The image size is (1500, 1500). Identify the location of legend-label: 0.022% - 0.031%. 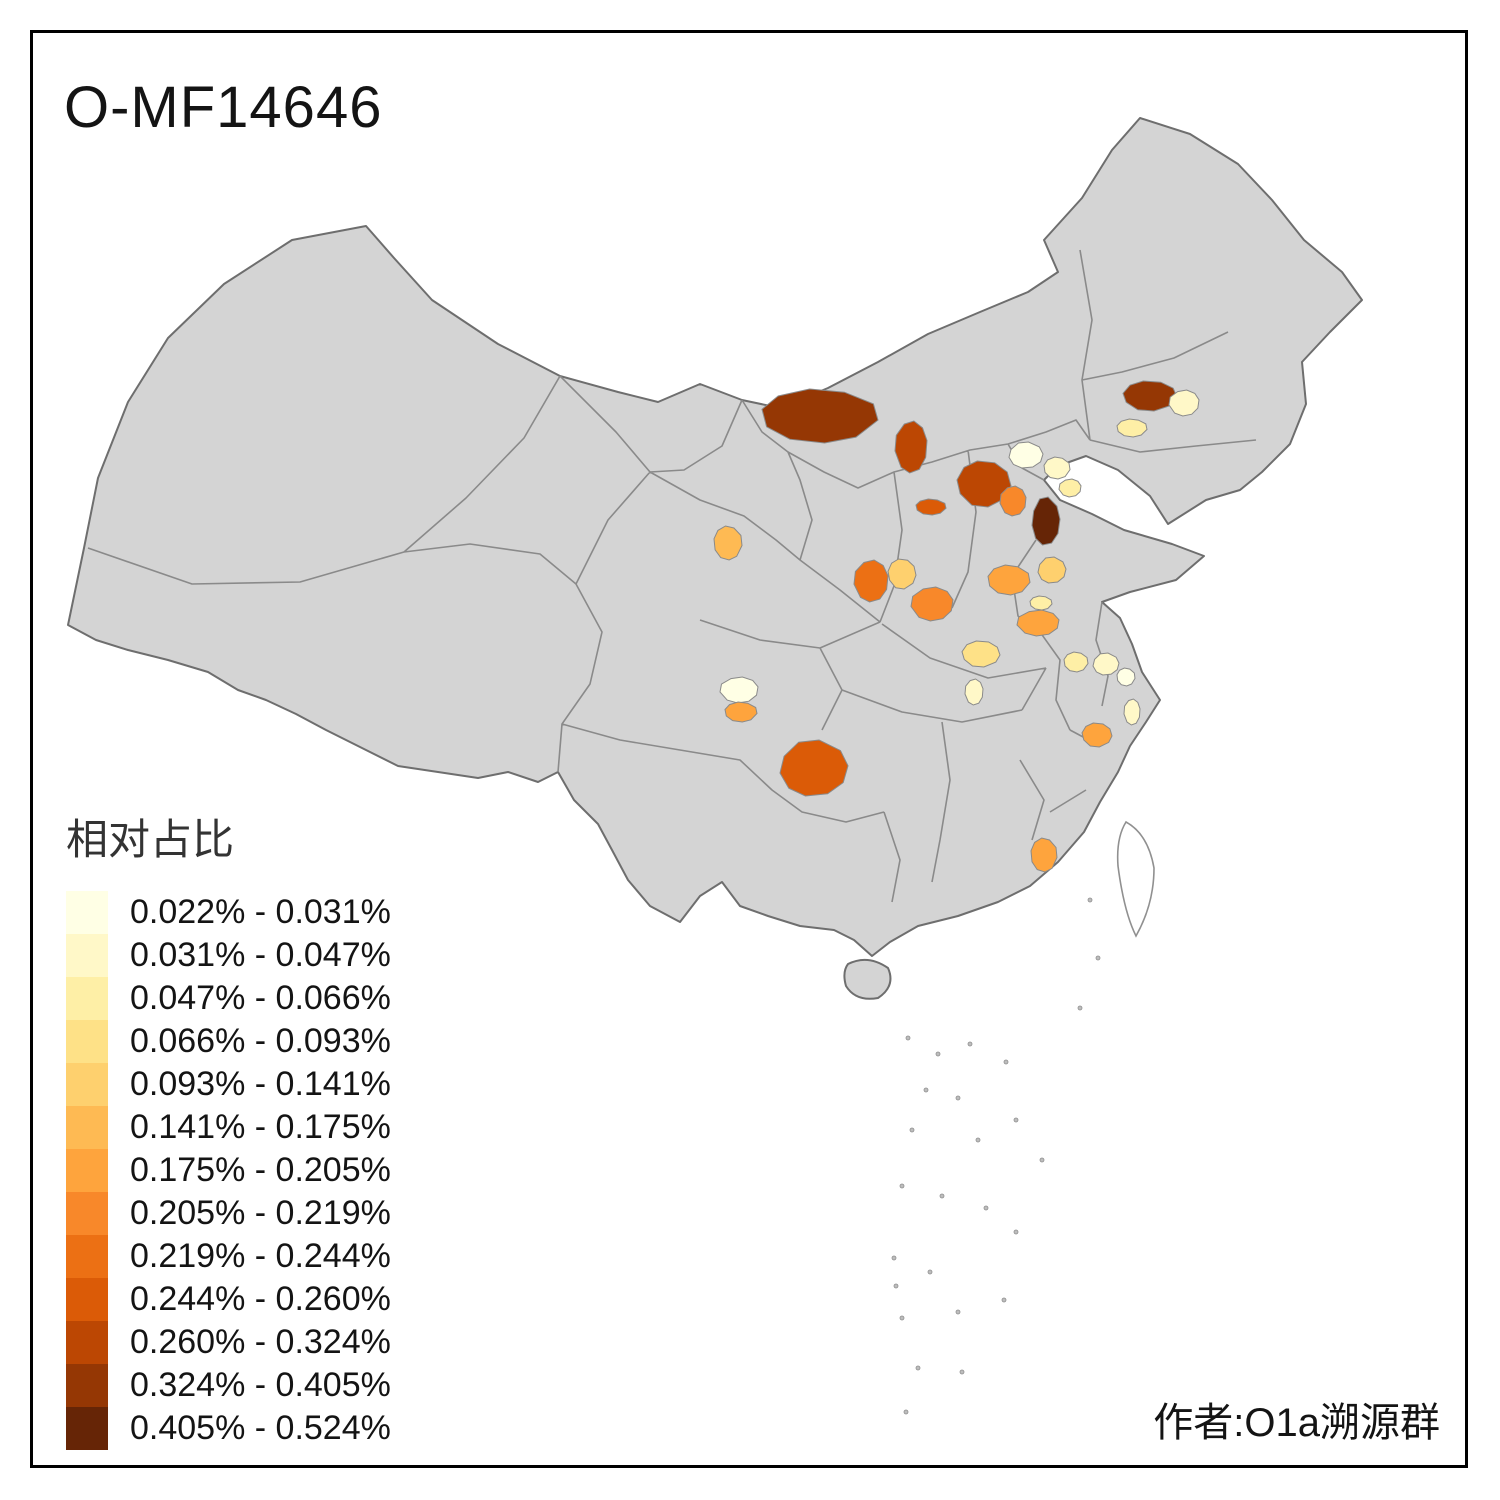
(260, 912).